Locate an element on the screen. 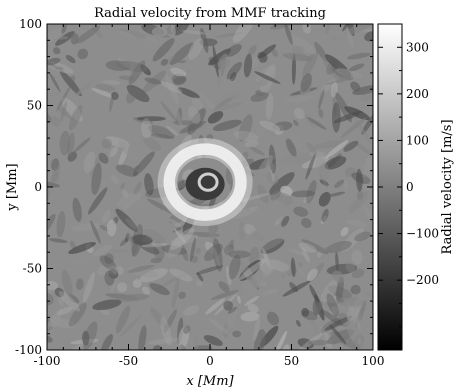 The image size is (454, 387). colorbar-tick-label: 0 is located at coordinates (410, 187).